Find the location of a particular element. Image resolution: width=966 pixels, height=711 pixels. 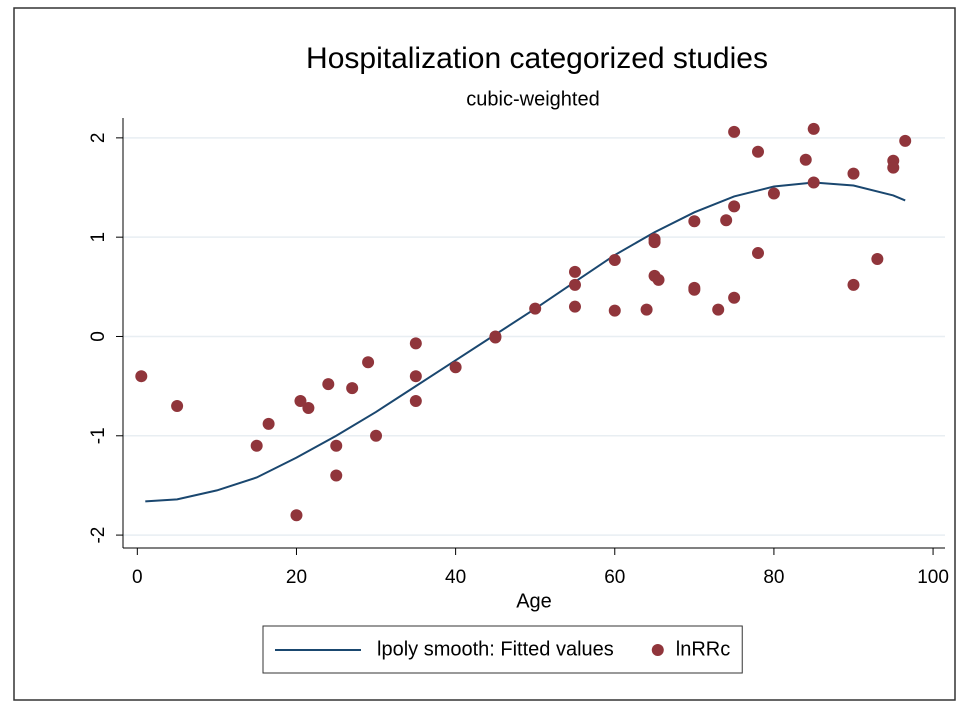

x-tick-label: 60 is located at coordinates (614, 577).